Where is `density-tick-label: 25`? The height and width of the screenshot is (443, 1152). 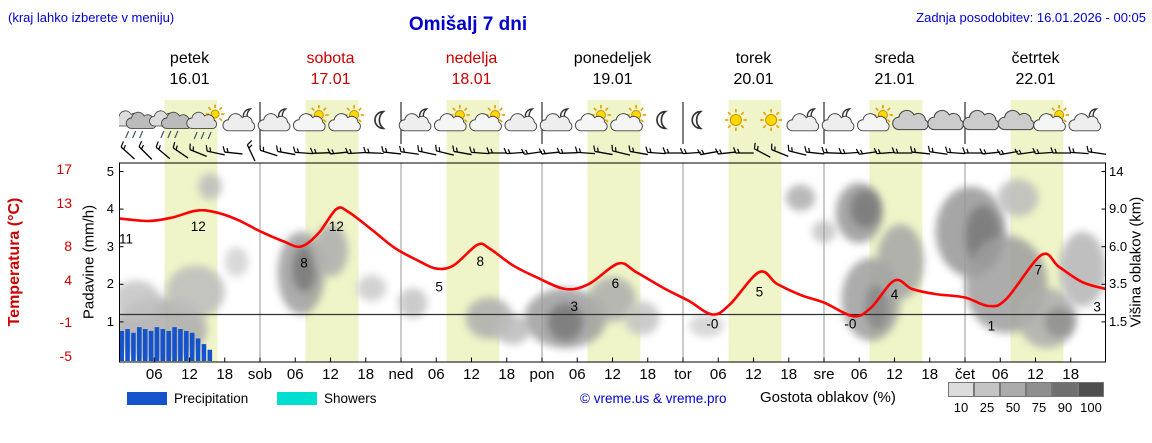 density-tick-label: 25 is located at coordinates (987, 407).